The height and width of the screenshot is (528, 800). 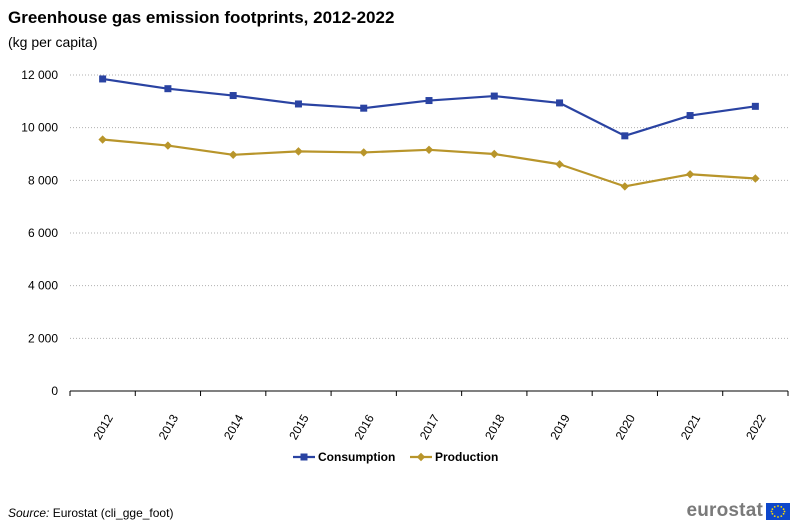 I want to click on chart-subtitle: (kg per capita), so click(x=53, y=42).